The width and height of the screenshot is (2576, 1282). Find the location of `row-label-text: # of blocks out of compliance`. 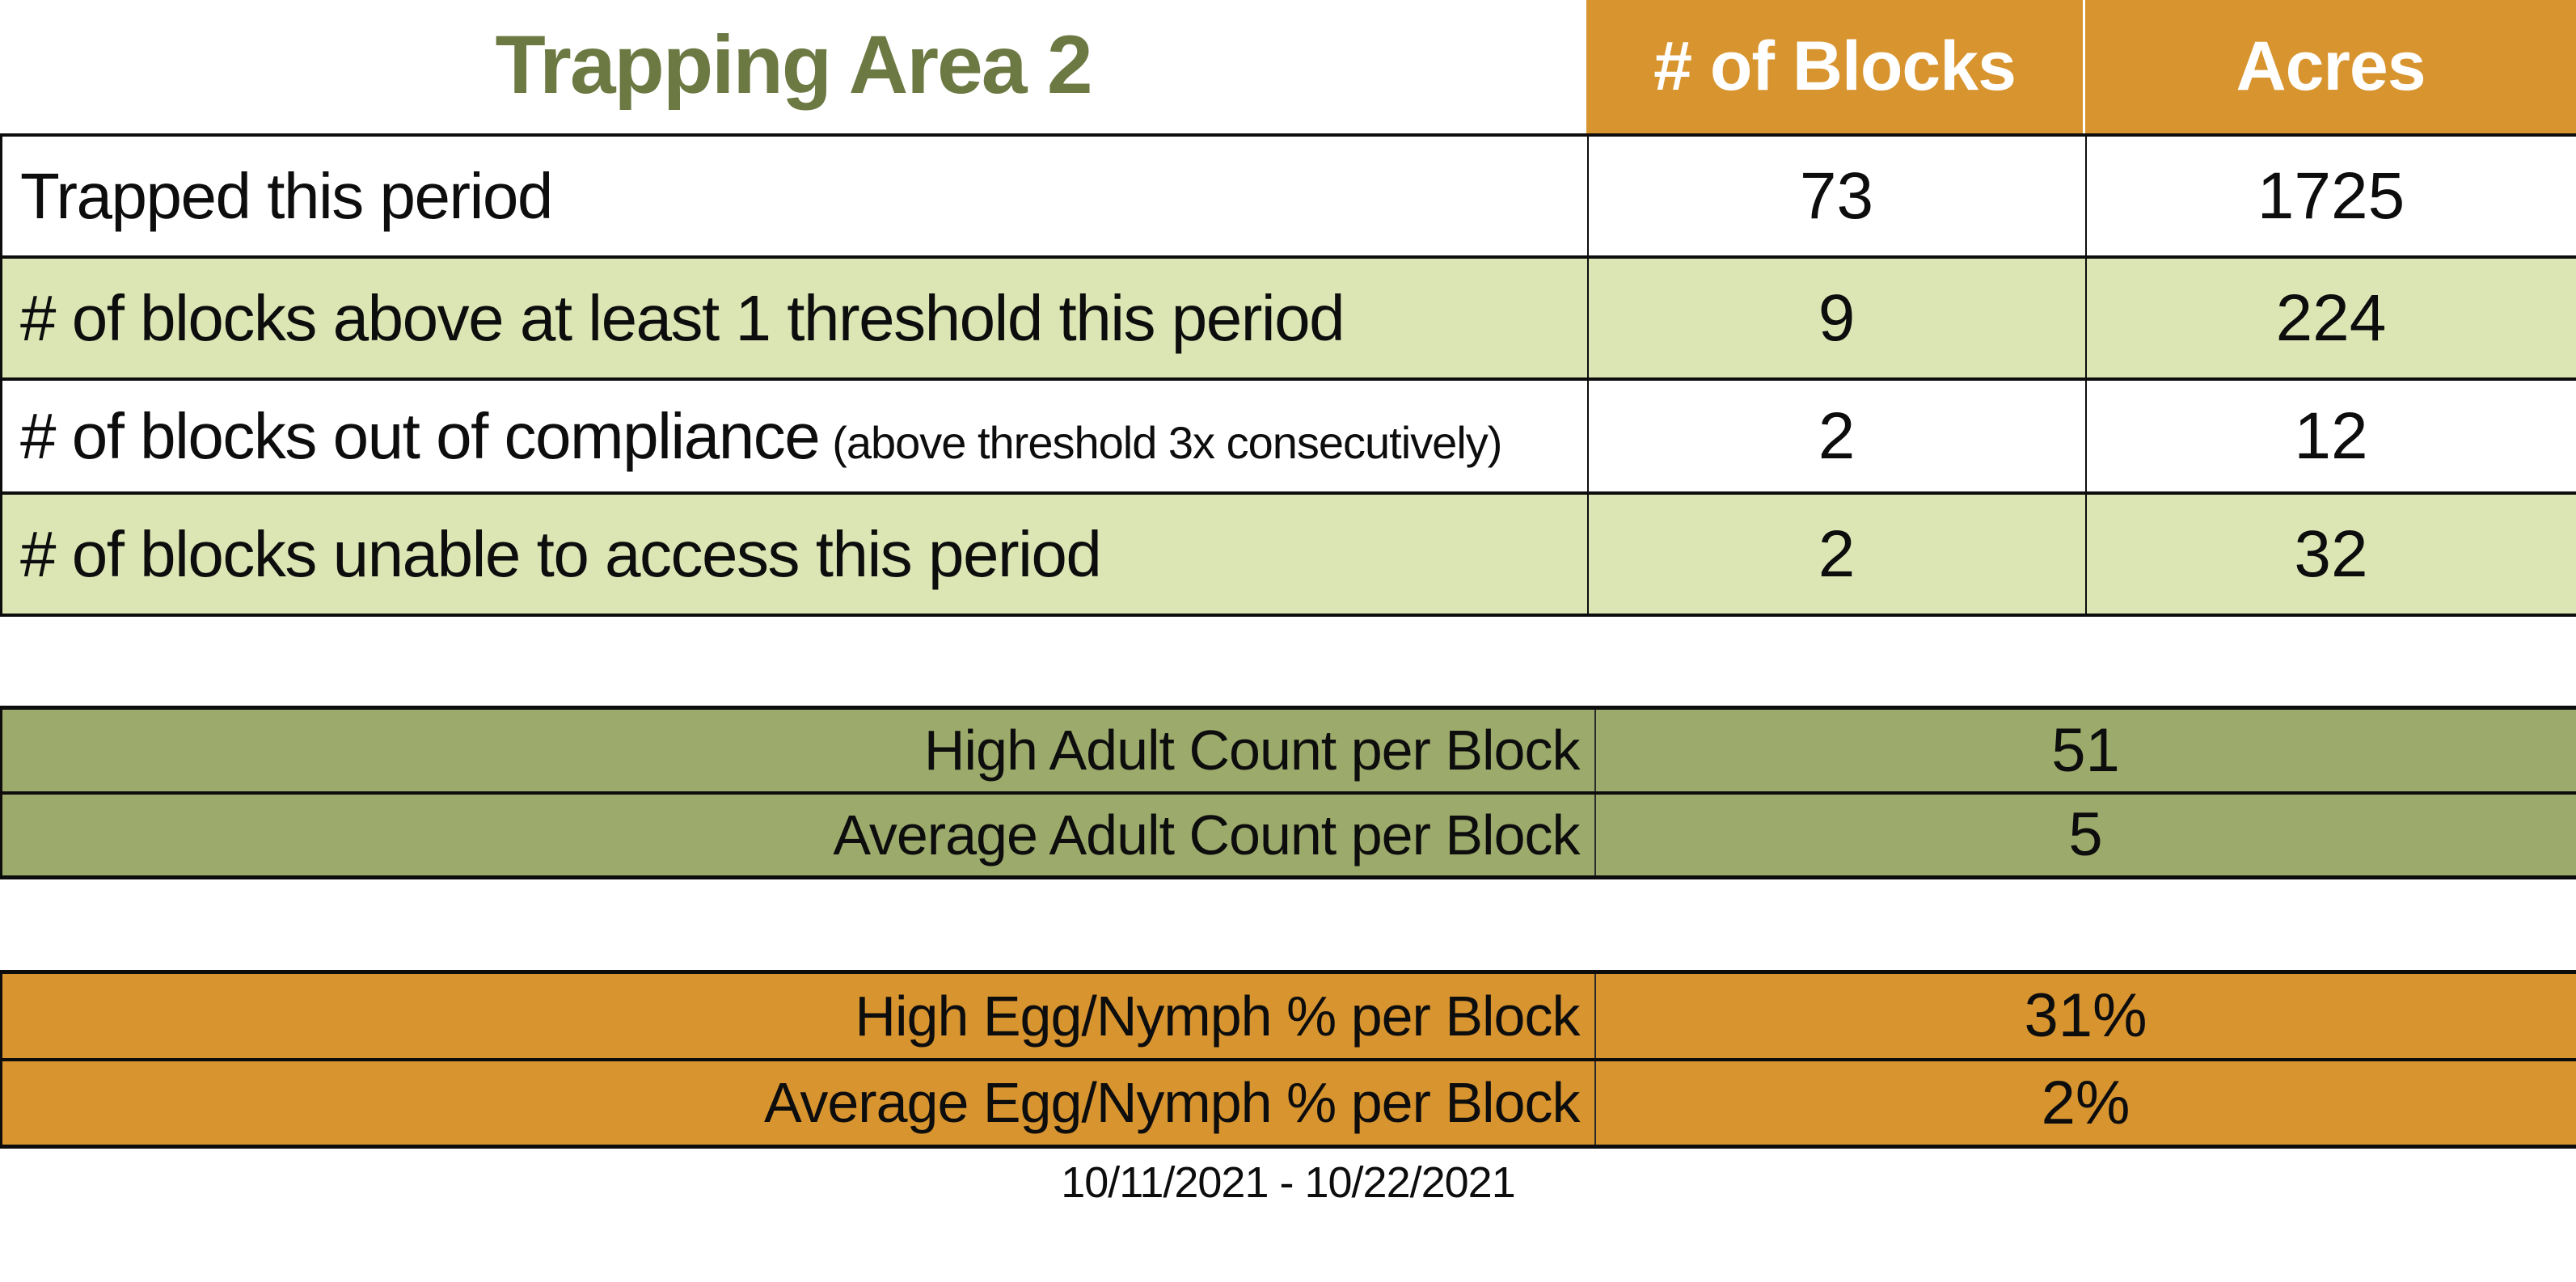

row-label-text: # of blocks out of compliance is located at coordinates (420, 436).